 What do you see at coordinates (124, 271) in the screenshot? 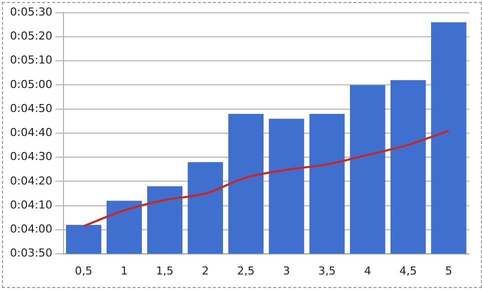
I see `x-tick-label: 1` at bounding box center [124, 271].